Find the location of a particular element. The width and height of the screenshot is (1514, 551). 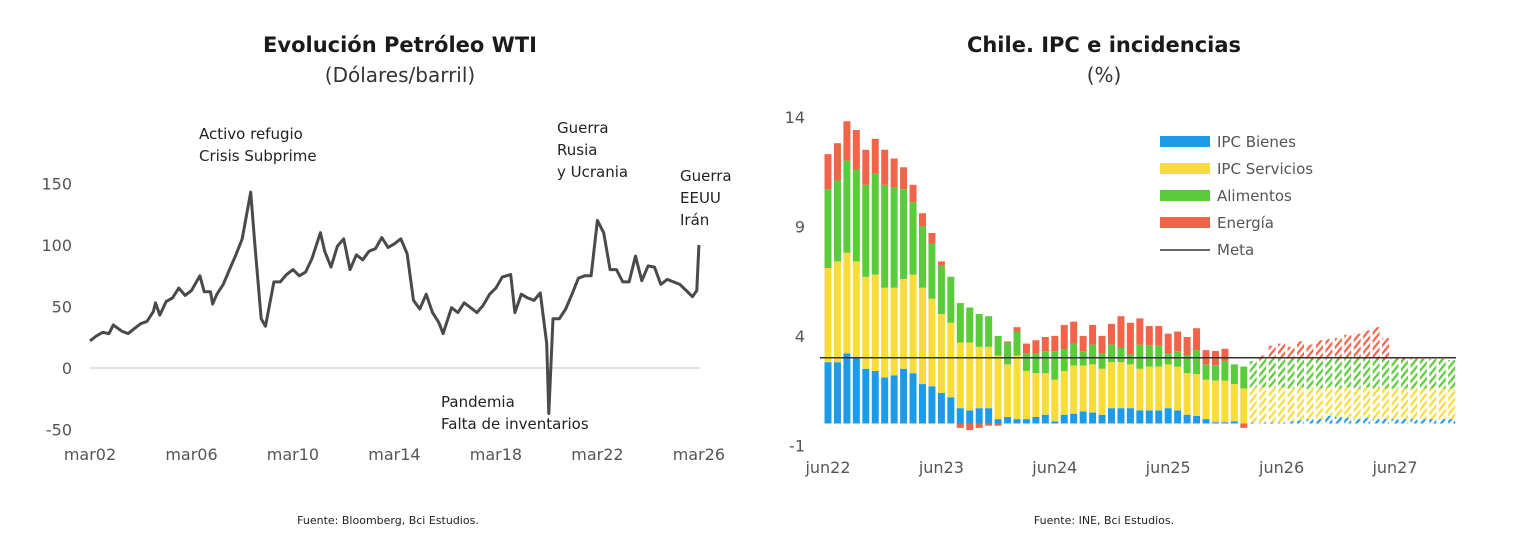

legend-label: Energía is located at coordinates (1245, 223).